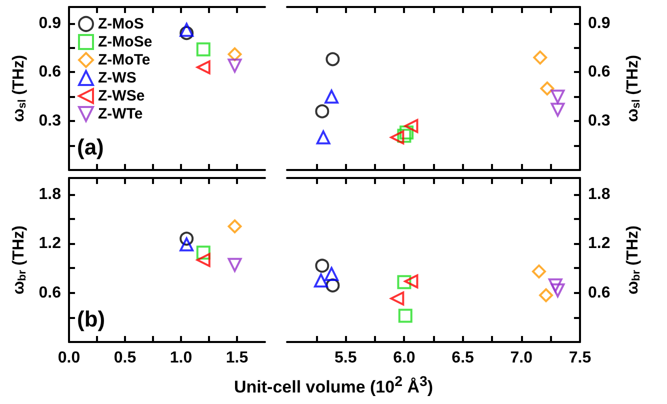 Image resolution: width=667 pixels, height=404 pixels. What do you see at coordinates (125, 358) in the screenshot?
I see `x-tick-label: 0.5` at bounding box center [125, 358].